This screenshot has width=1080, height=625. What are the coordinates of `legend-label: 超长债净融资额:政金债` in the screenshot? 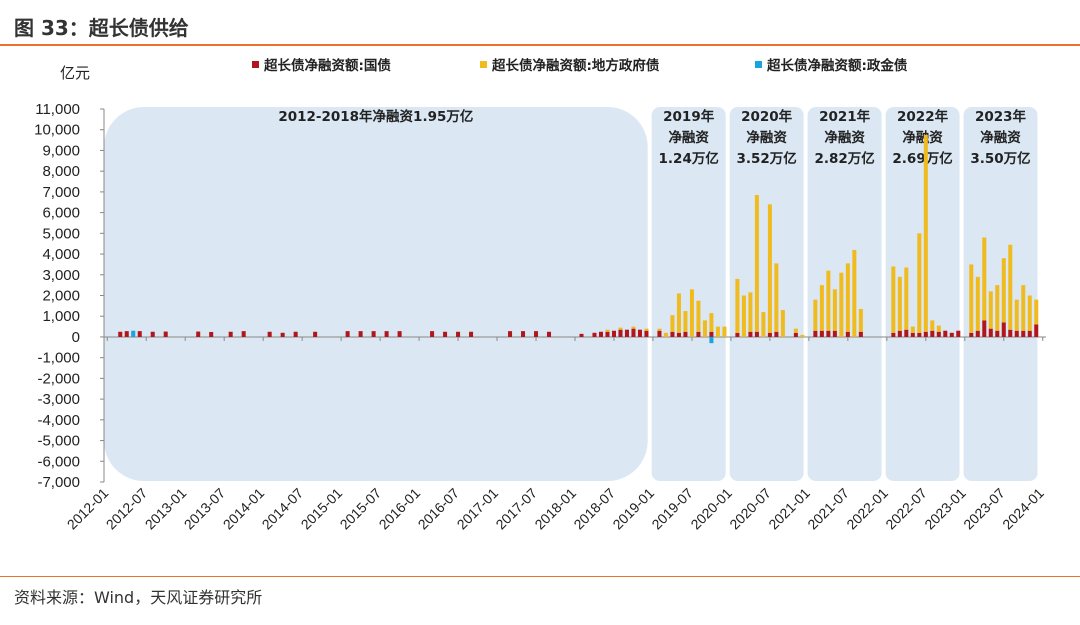 It's located at (837, 65).